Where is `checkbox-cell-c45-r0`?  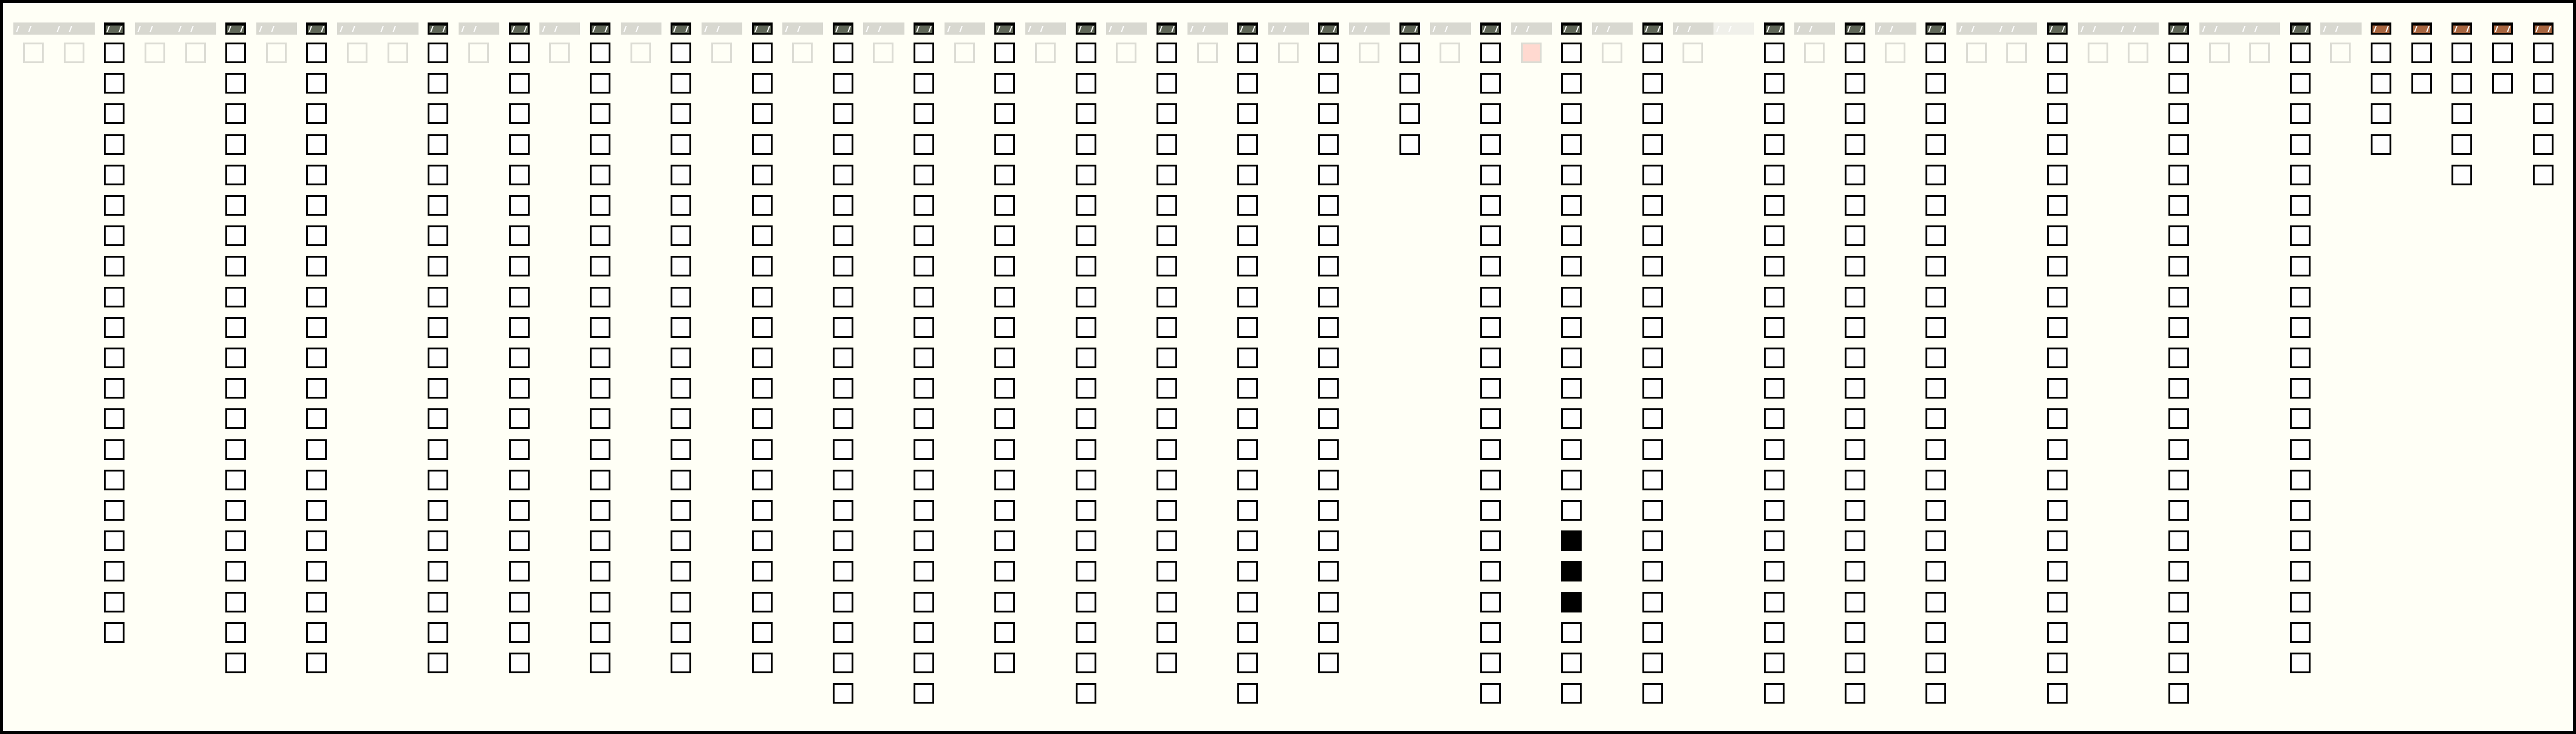 checkbox-cell-c45-r0 is located at coordinates (1854, 53).